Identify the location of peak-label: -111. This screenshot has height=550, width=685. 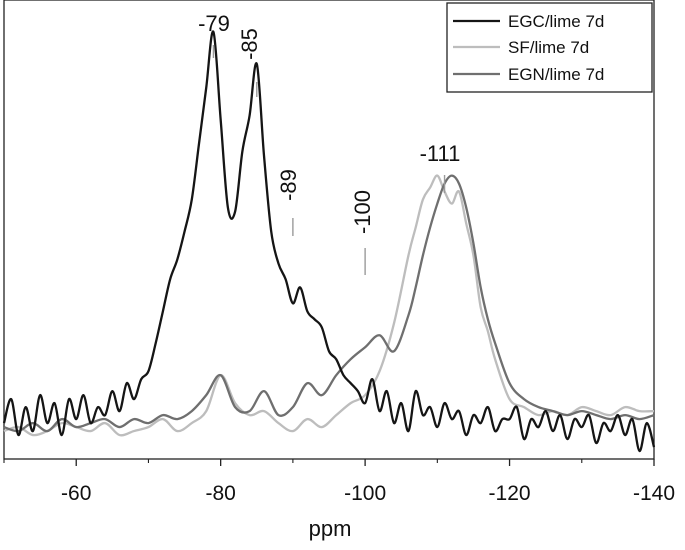
(440, 153).